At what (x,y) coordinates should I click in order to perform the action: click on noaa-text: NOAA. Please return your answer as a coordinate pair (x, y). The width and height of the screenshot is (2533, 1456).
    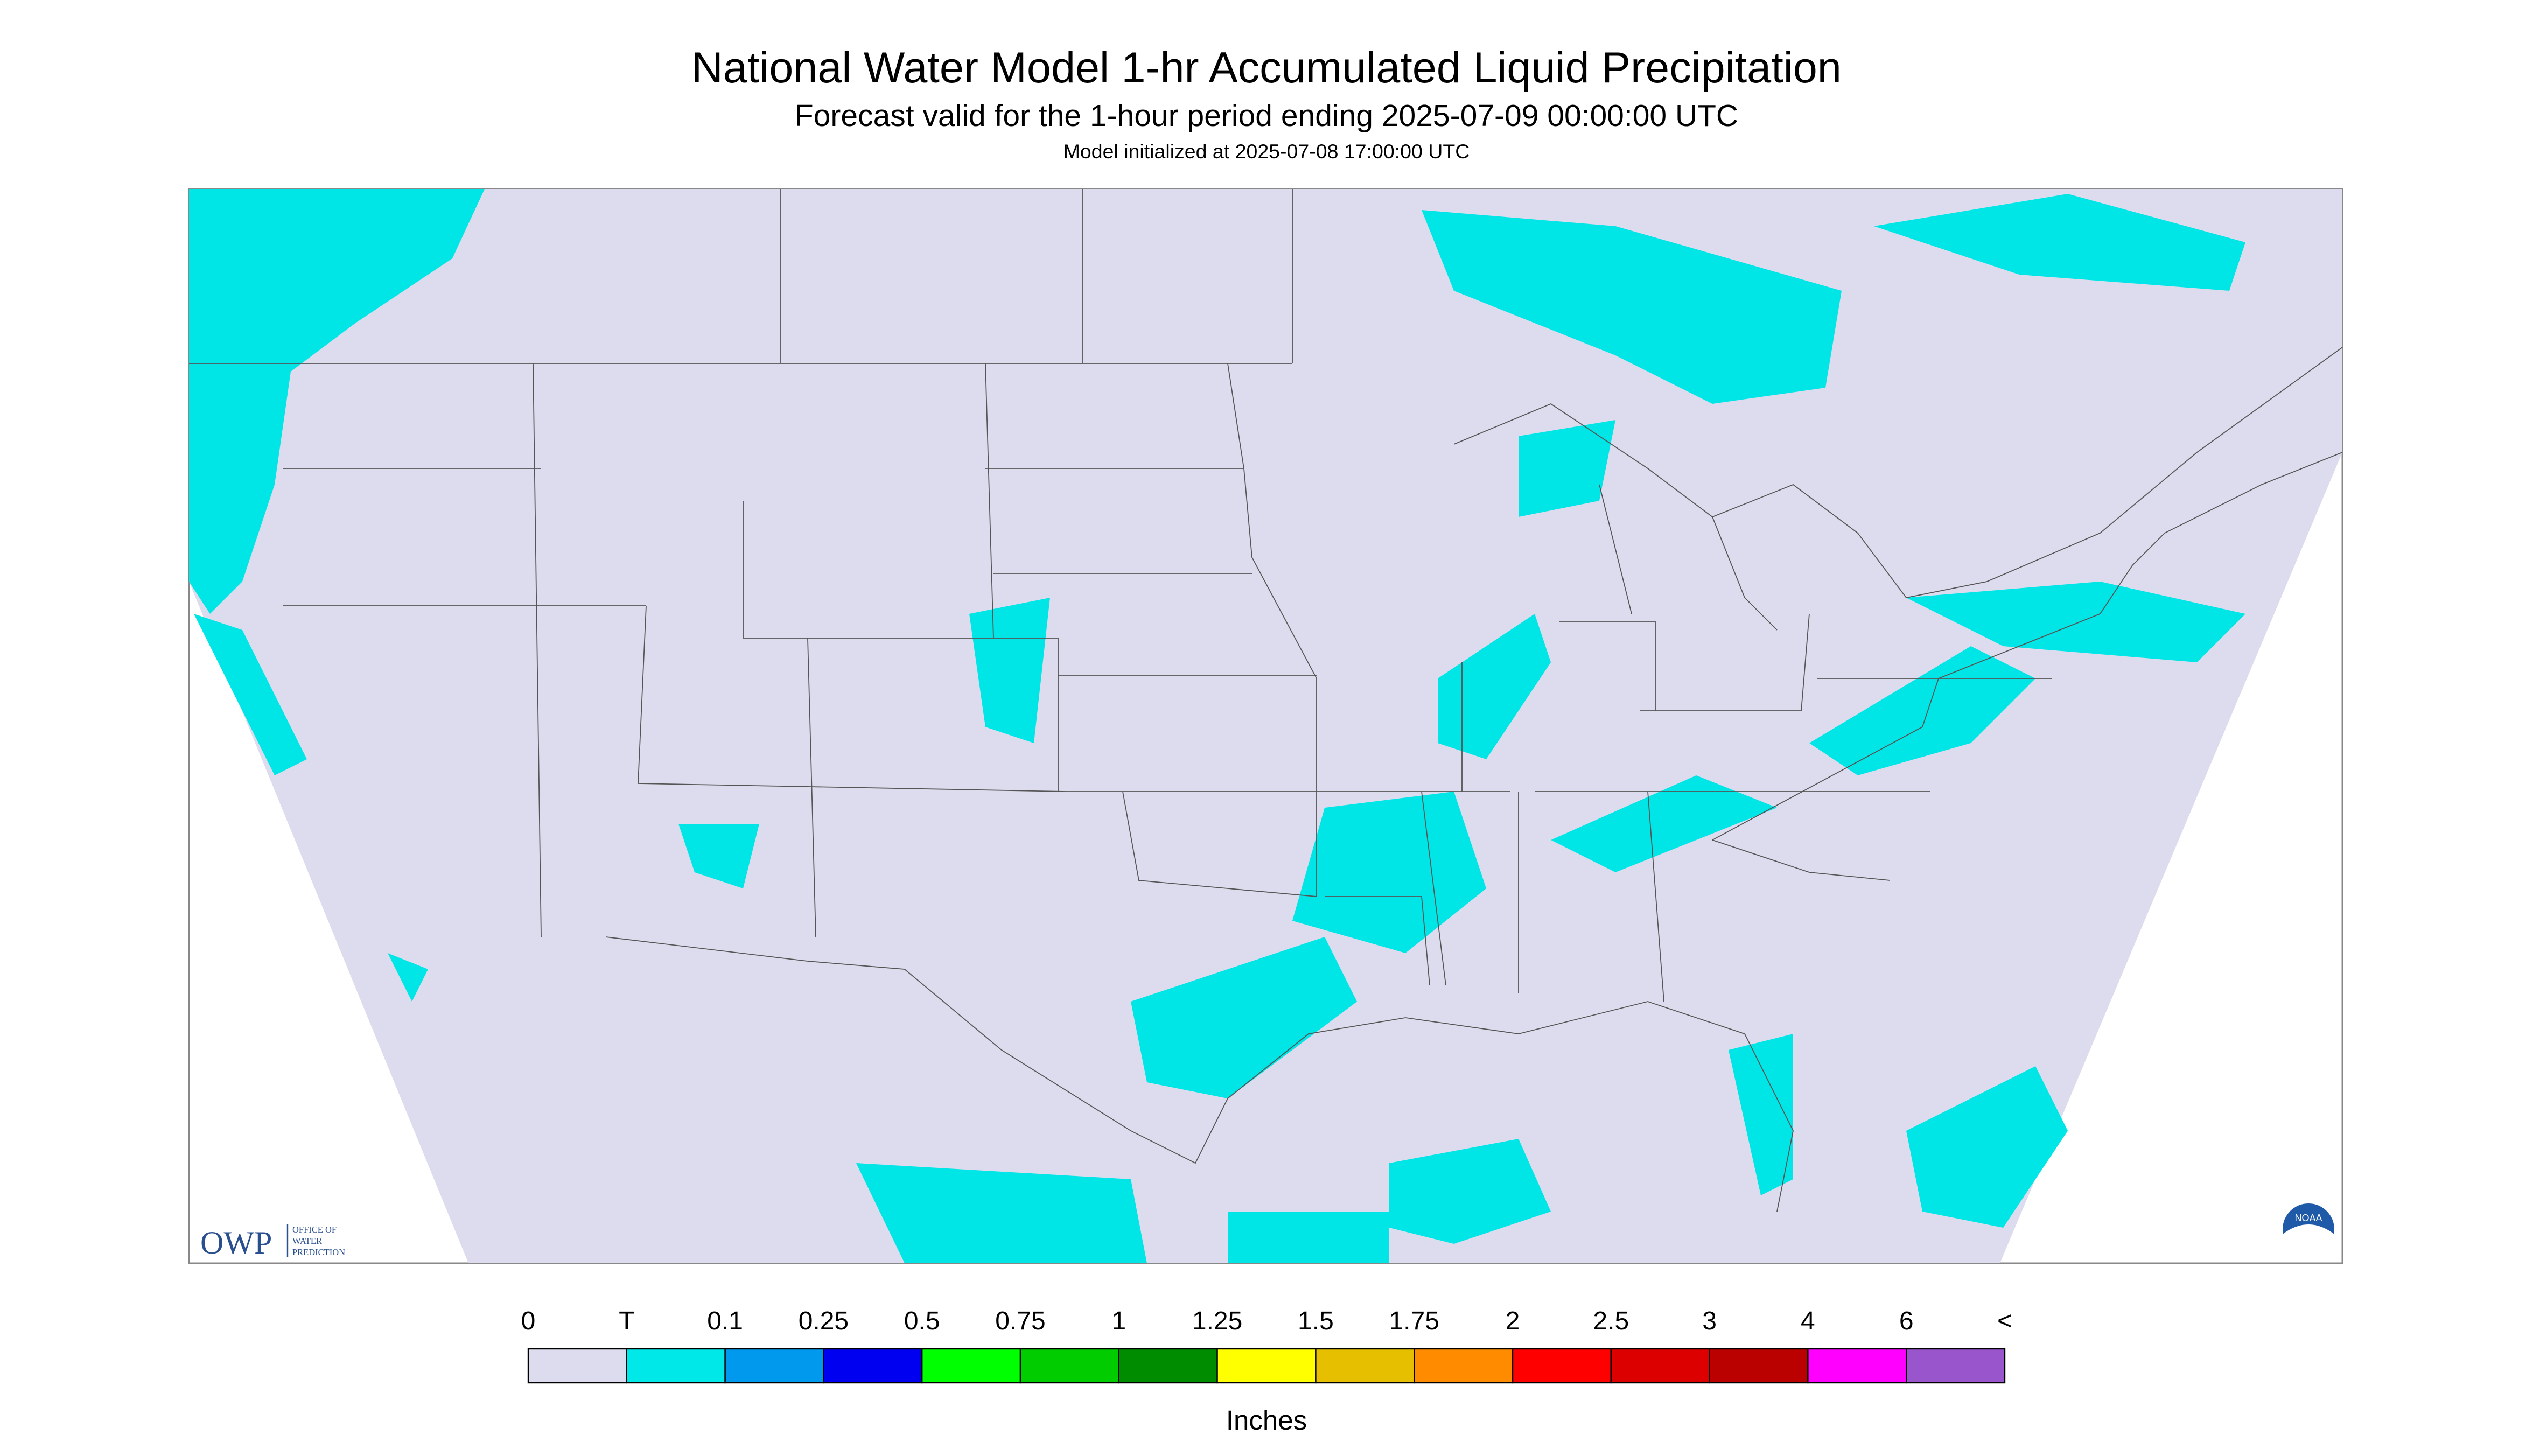
    Looking at the image, I should click on (2308, 1218).